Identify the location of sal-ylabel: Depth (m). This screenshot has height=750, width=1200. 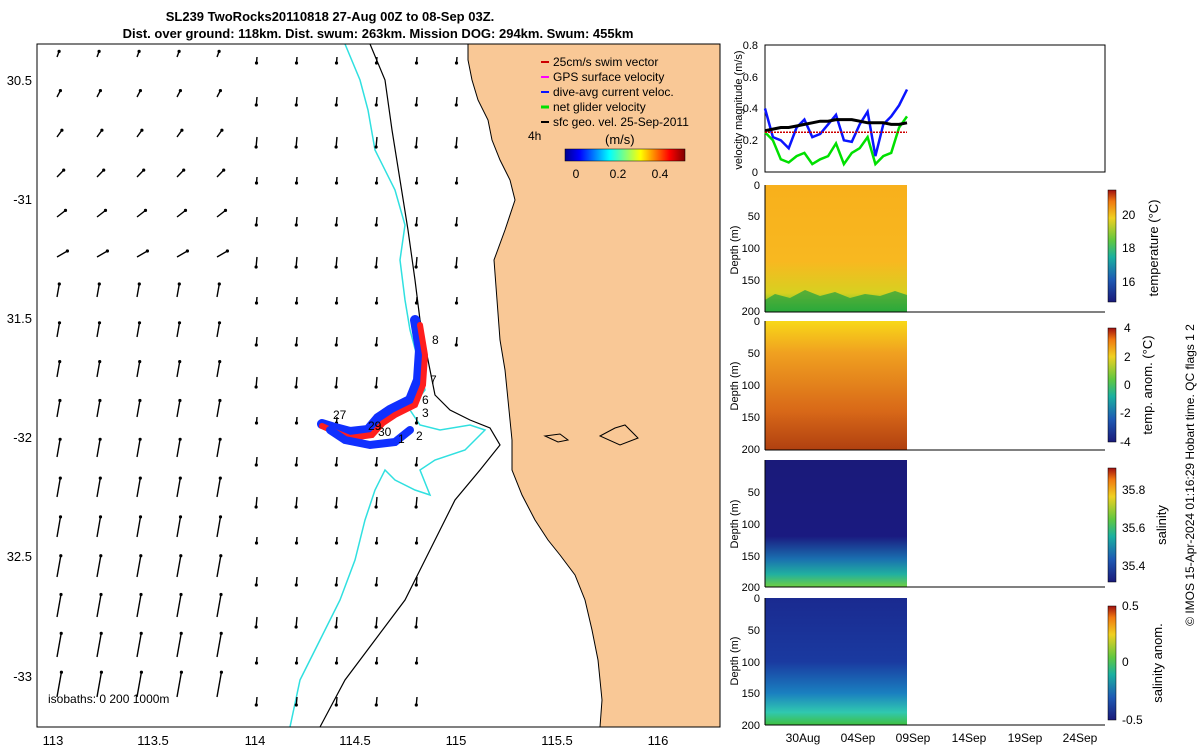
(735, 524).